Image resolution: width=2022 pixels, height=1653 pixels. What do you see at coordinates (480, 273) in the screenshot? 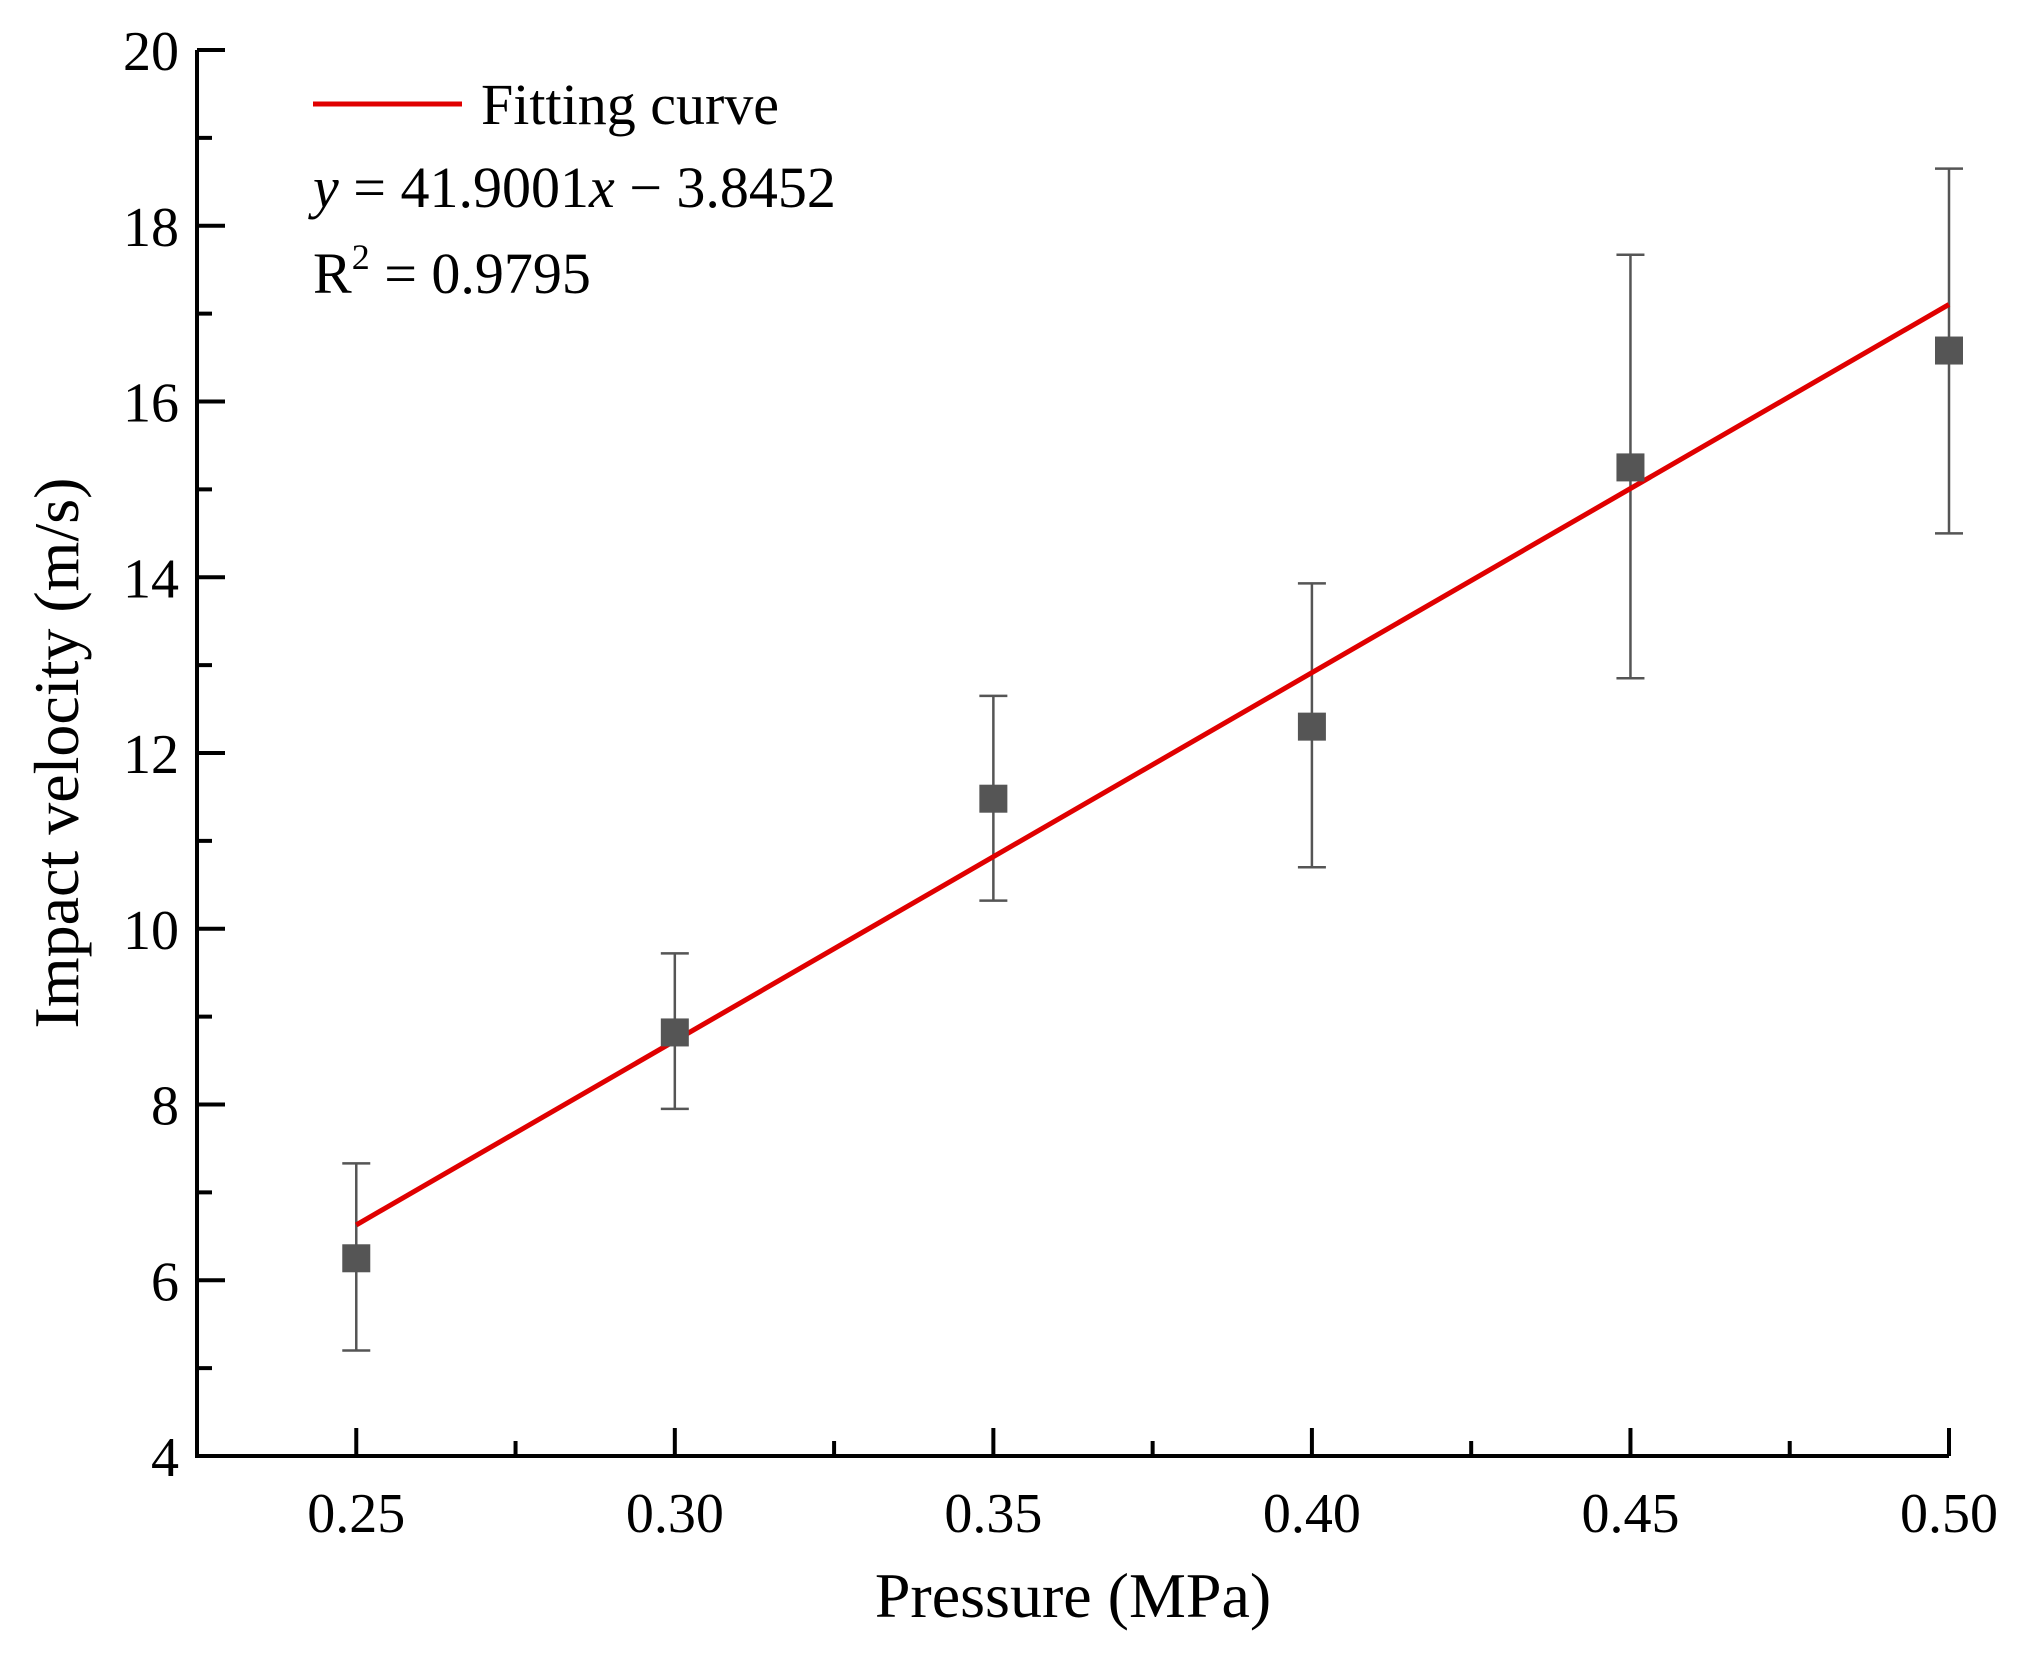
I see `r-squared-value: = 0.9795` at bounding box center [480, 273].